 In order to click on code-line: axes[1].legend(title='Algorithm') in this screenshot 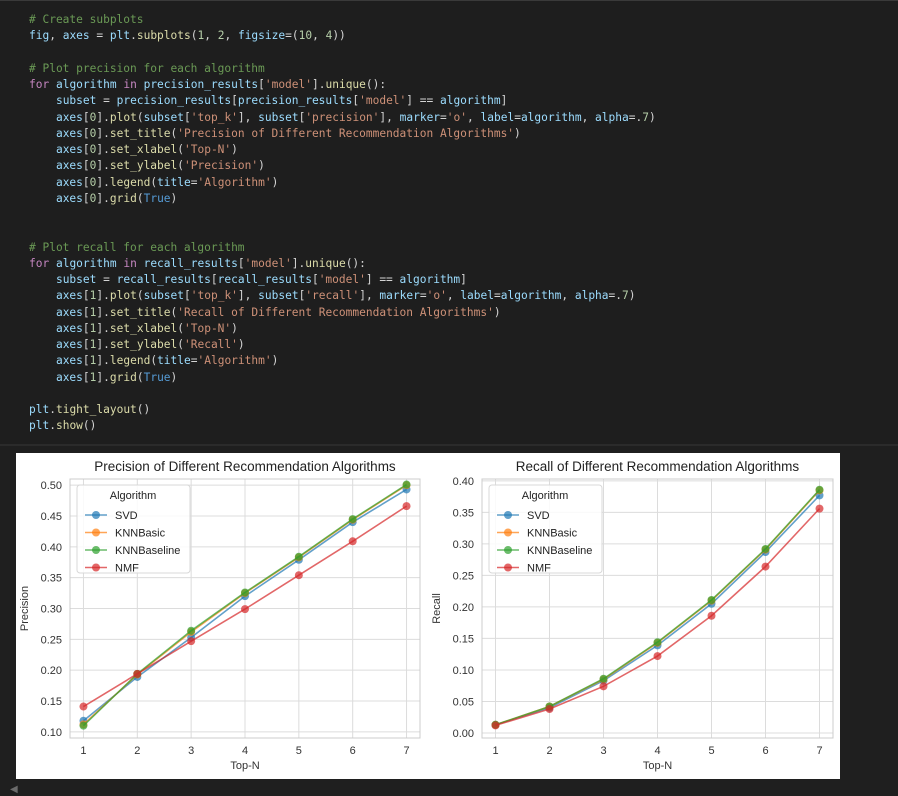, I will do `click(167, 361)`.